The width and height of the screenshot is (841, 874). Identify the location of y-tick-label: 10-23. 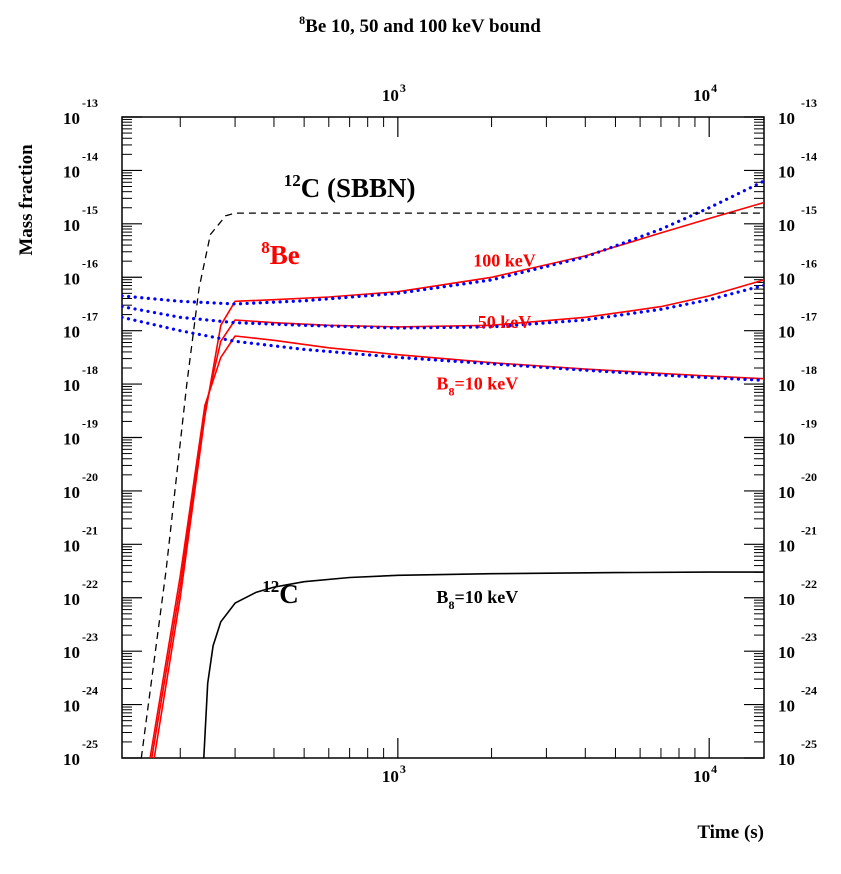
(80, 646).